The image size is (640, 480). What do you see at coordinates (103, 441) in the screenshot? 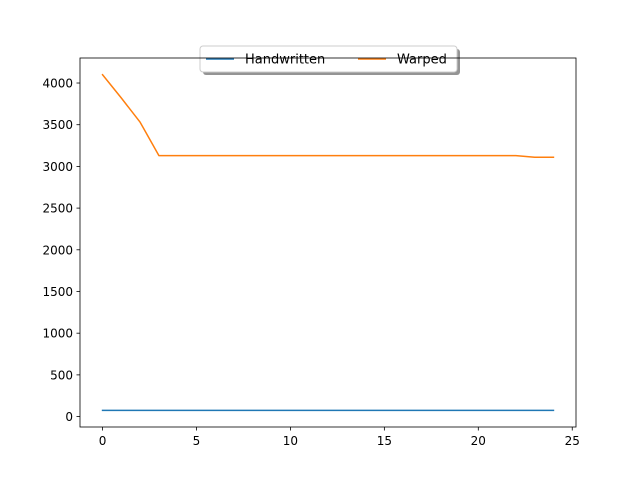
I see `x-tick-label: 0` at bounding box center [103, 441].